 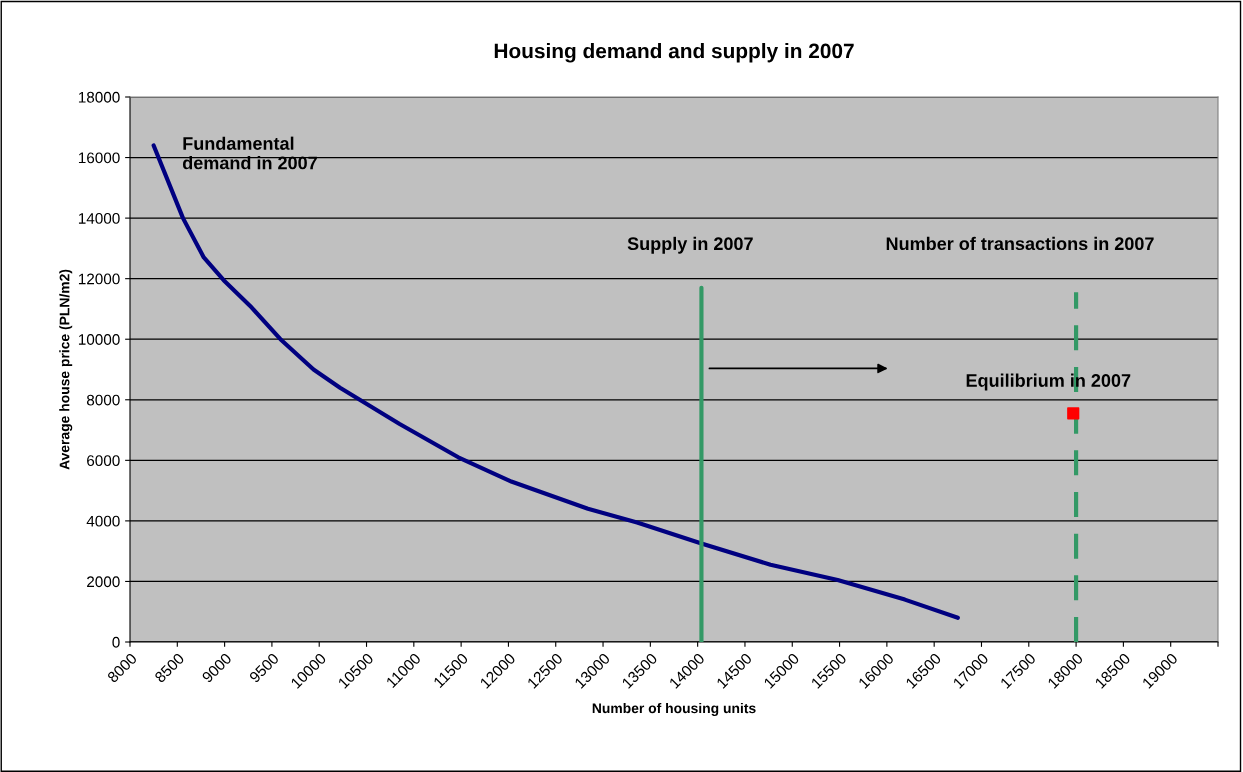 What do you see at coordinates (690, 245) in the screenshot?
I see `annotation: Supply in 2007` at bounding box center [690, 245].